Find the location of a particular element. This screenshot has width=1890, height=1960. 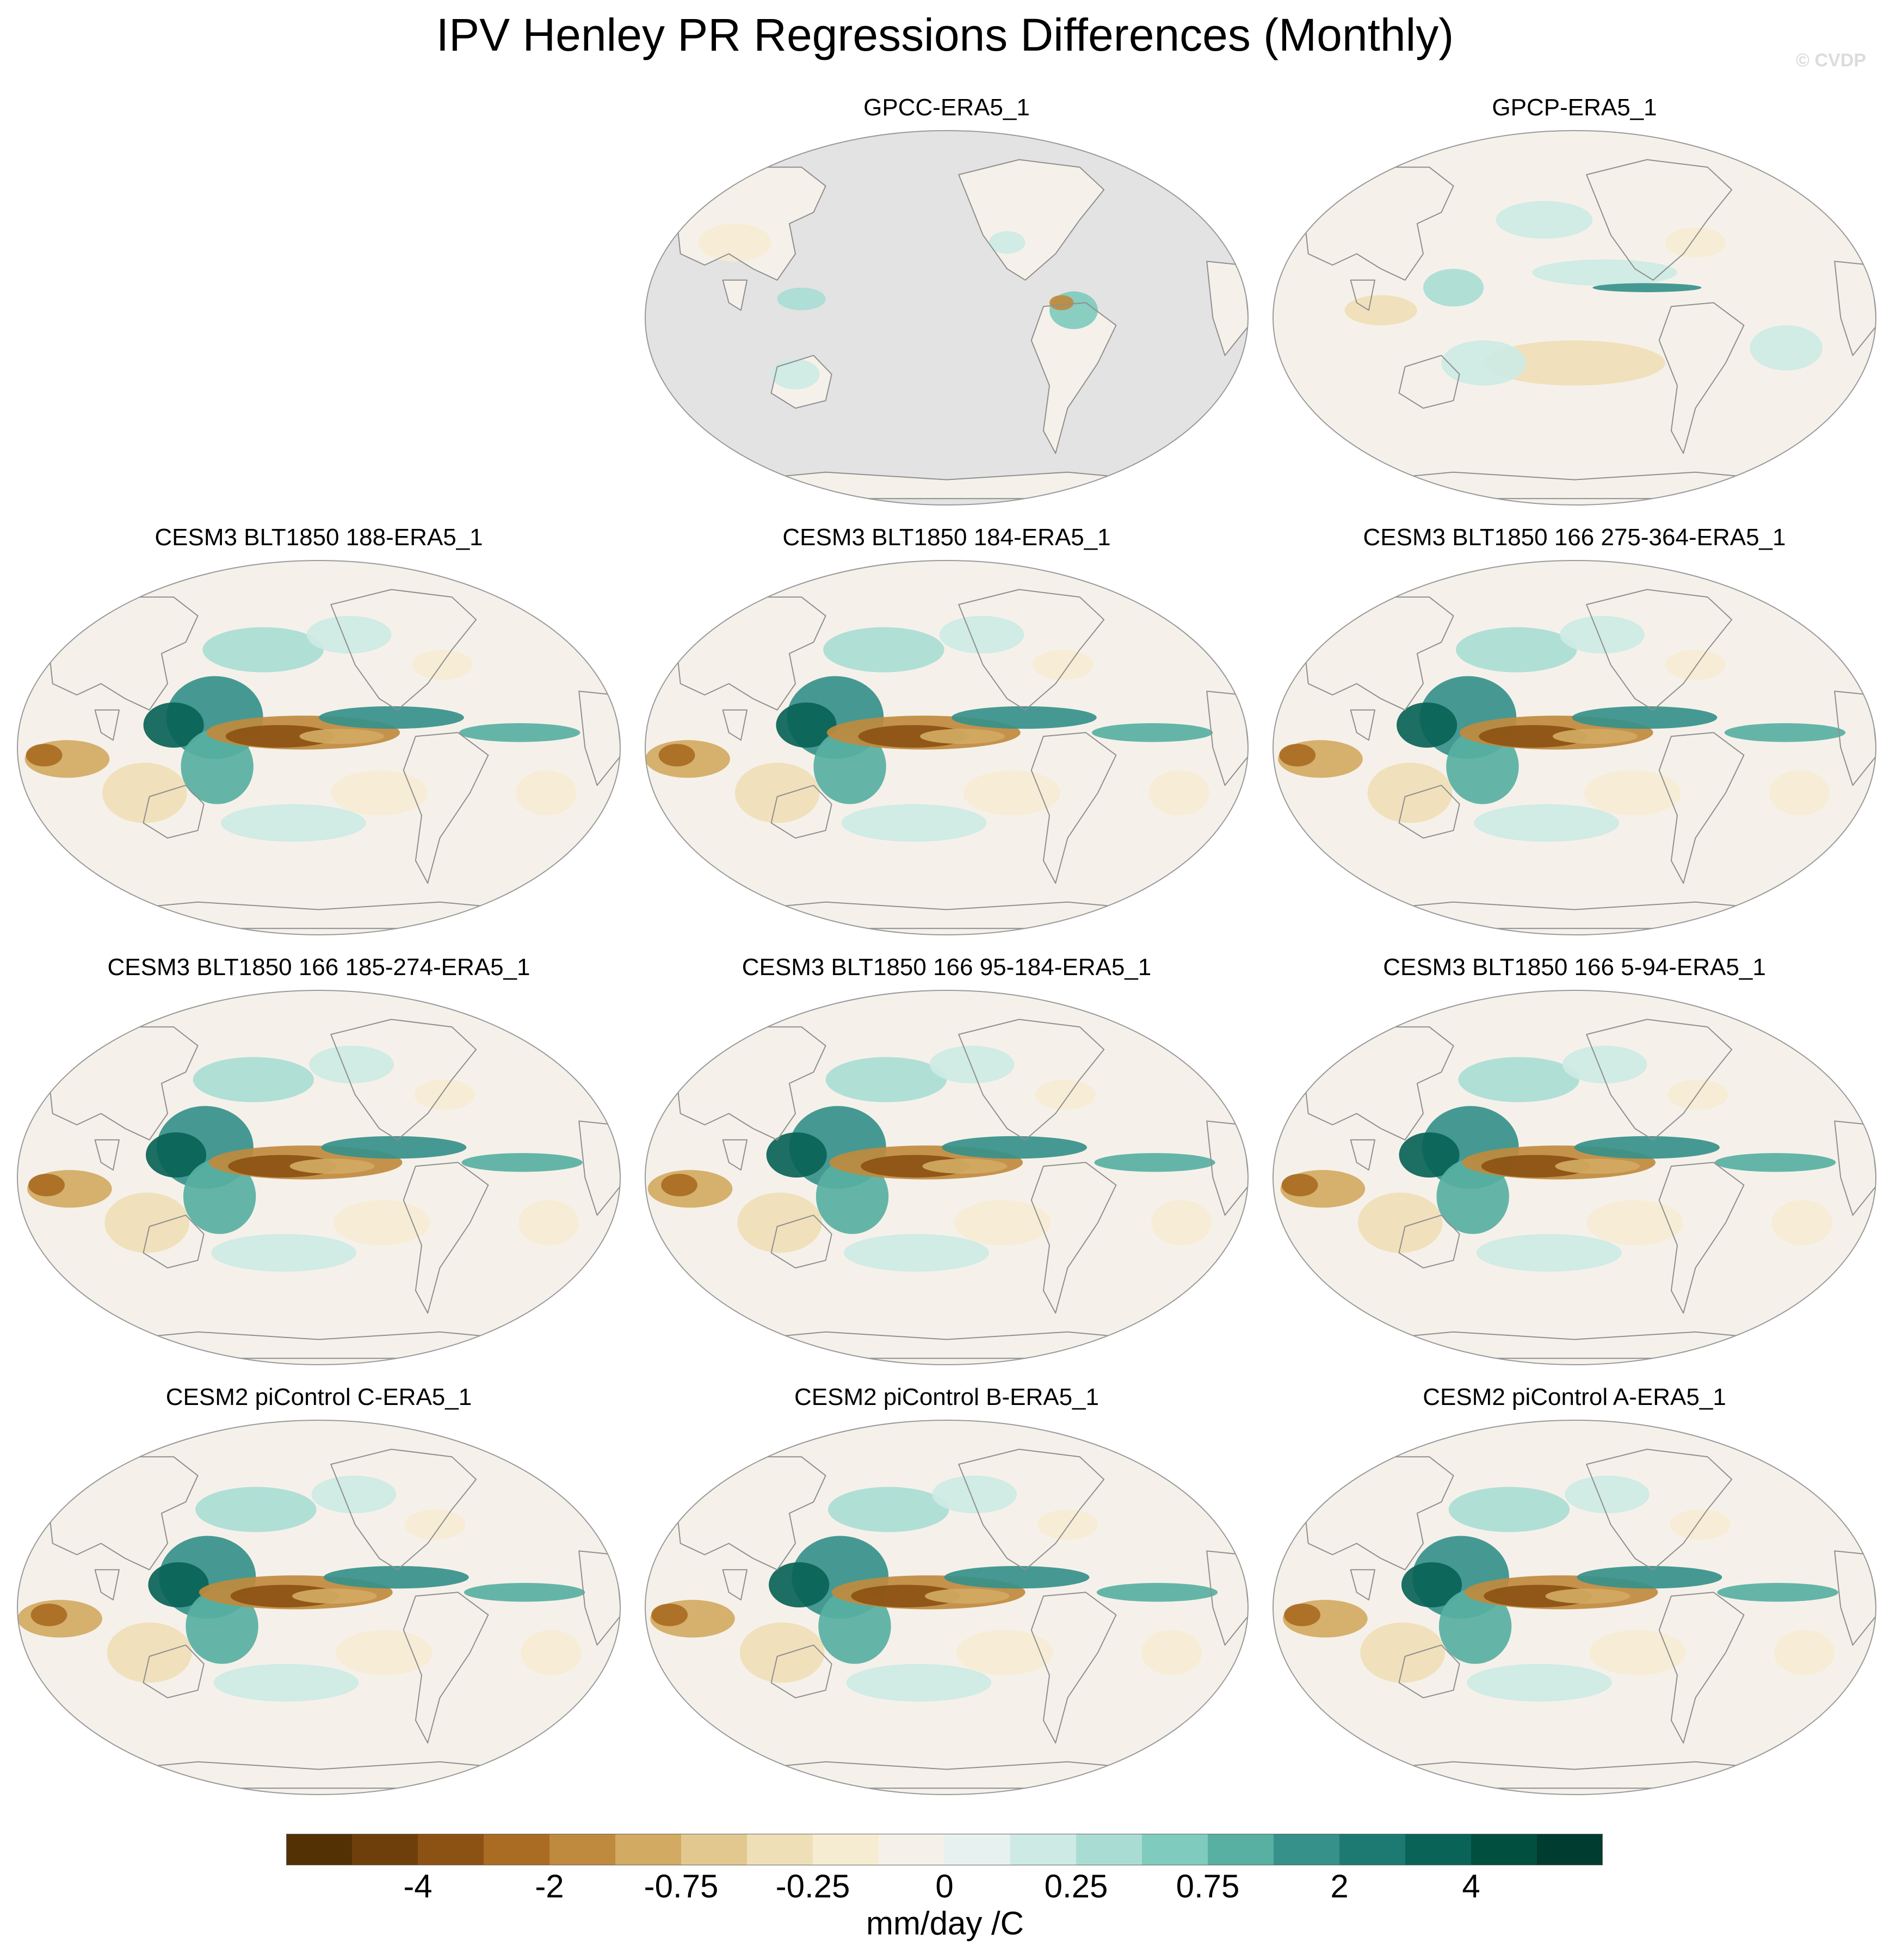

colorbar-tick-label: 0.75 is located at coordinates (1208, 1886).